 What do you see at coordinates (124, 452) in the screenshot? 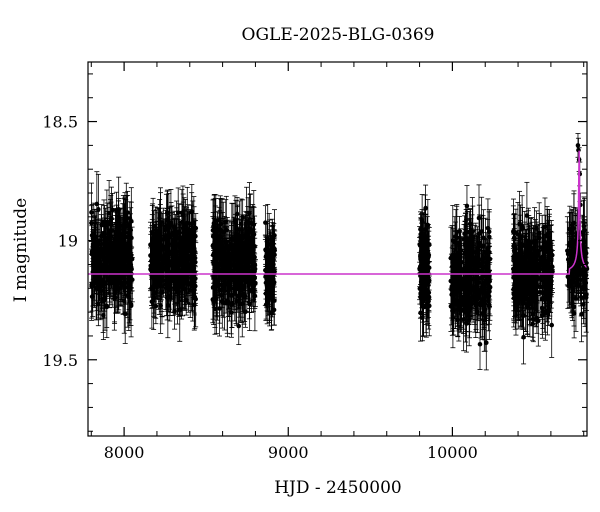
I see `x-tick-label: 8000` at bounding box center [124, 452].